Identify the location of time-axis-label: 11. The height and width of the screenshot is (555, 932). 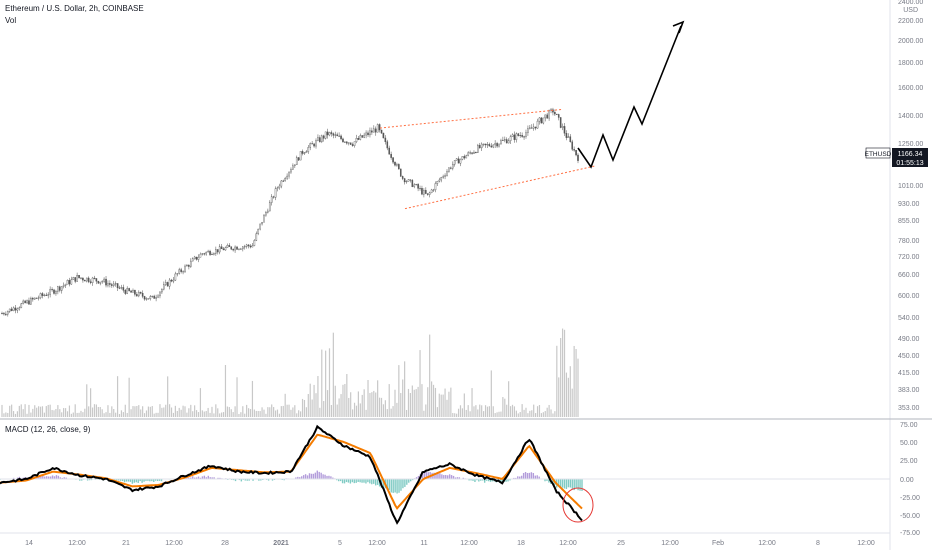
(423, 543).